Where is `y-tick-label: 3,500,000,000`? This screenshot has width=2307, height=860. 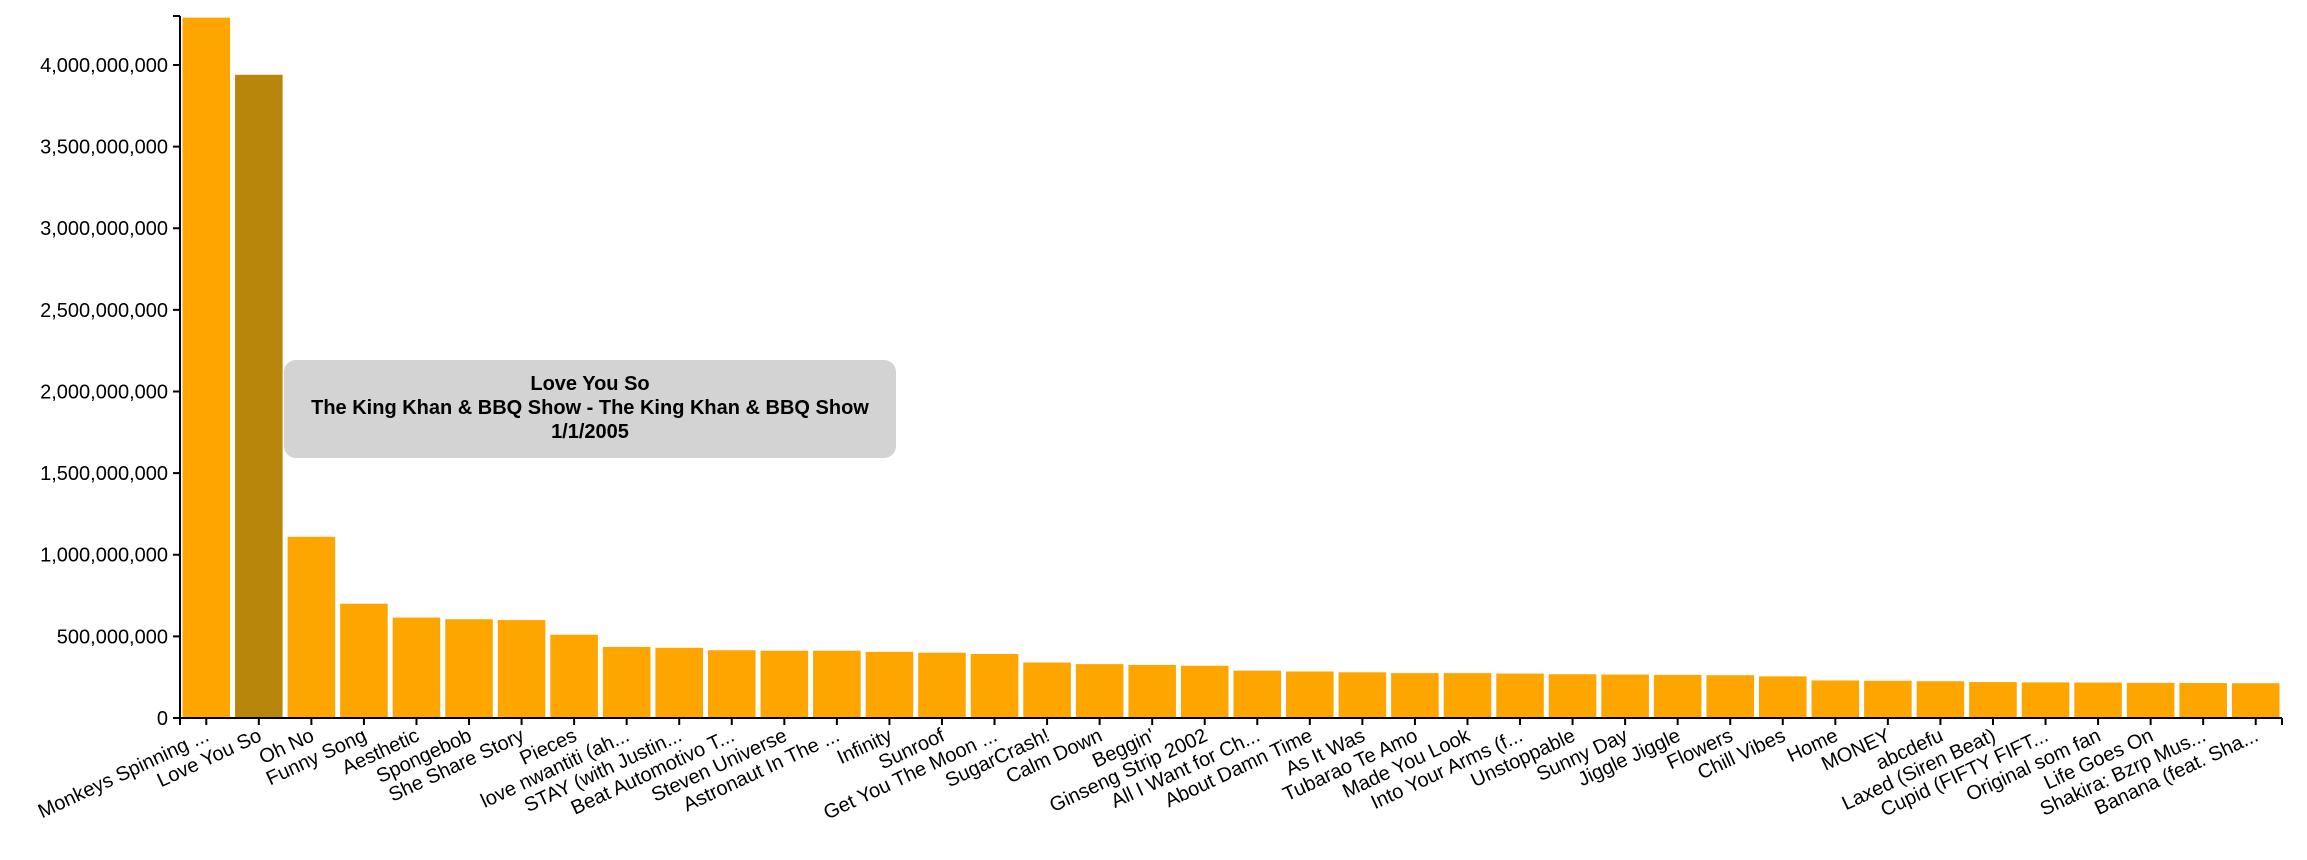
y-tick-label: 3,500,000,000 is located at coordinates (104, 148).